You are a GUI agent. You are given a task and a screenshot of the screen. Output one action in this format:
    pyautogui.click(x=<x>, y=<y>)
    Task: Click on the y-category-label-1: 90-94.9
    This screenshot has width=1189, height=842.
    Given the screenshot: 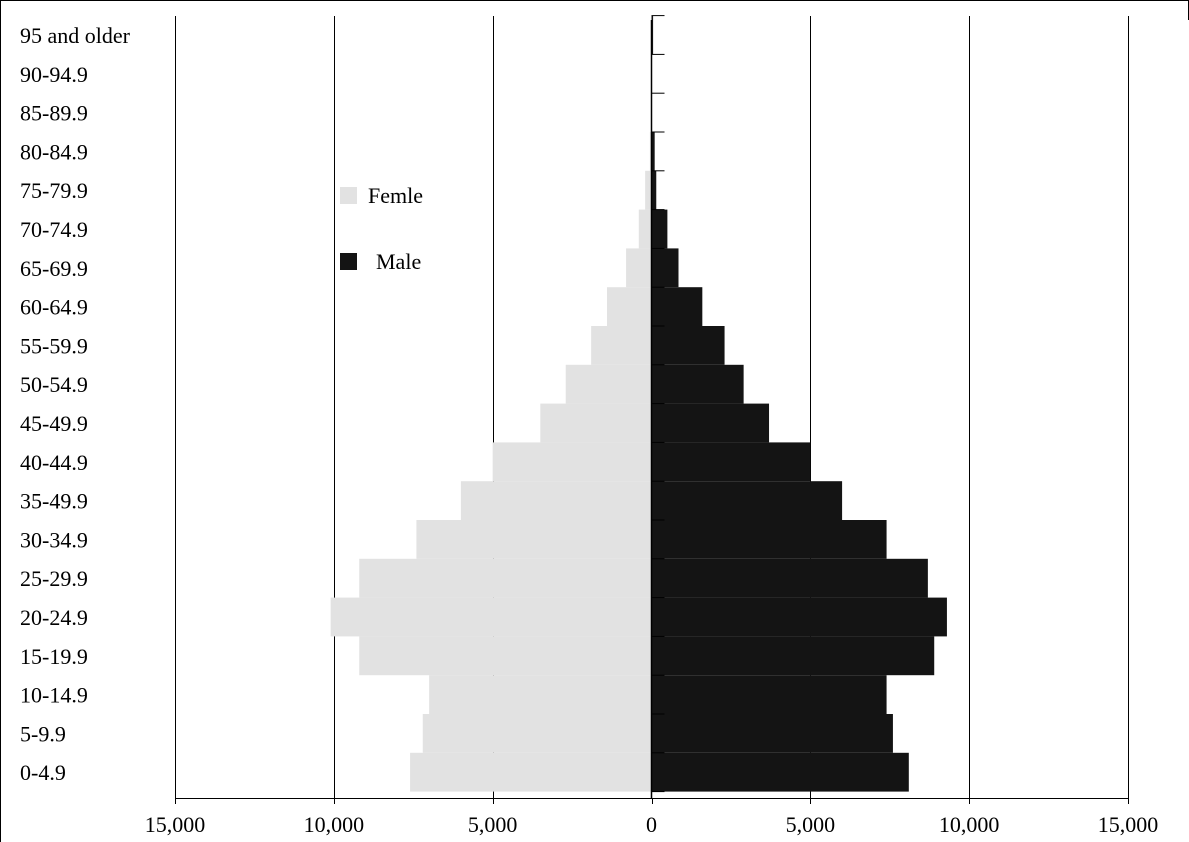 What is the action you would take?
    pyautogui.click(x=54, y=74)
    